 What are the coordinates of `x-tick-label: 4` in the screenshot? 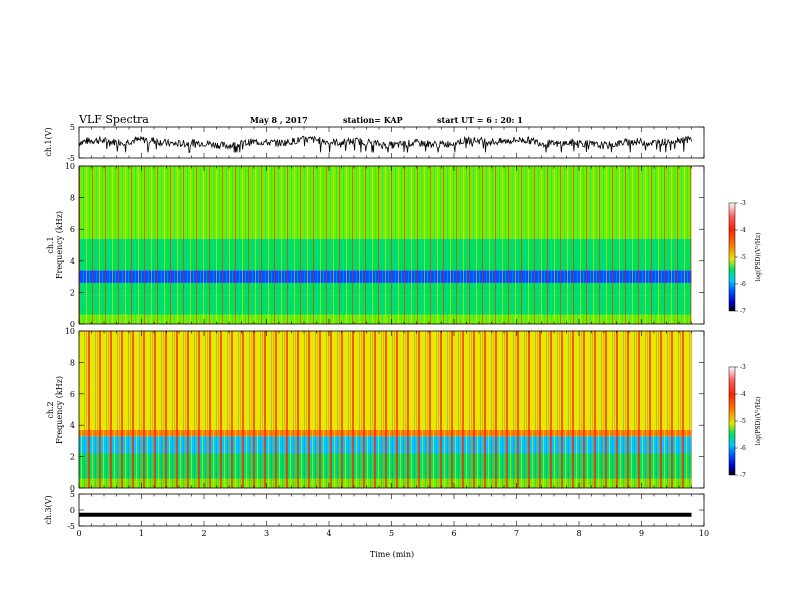 It's located at (328, 533).